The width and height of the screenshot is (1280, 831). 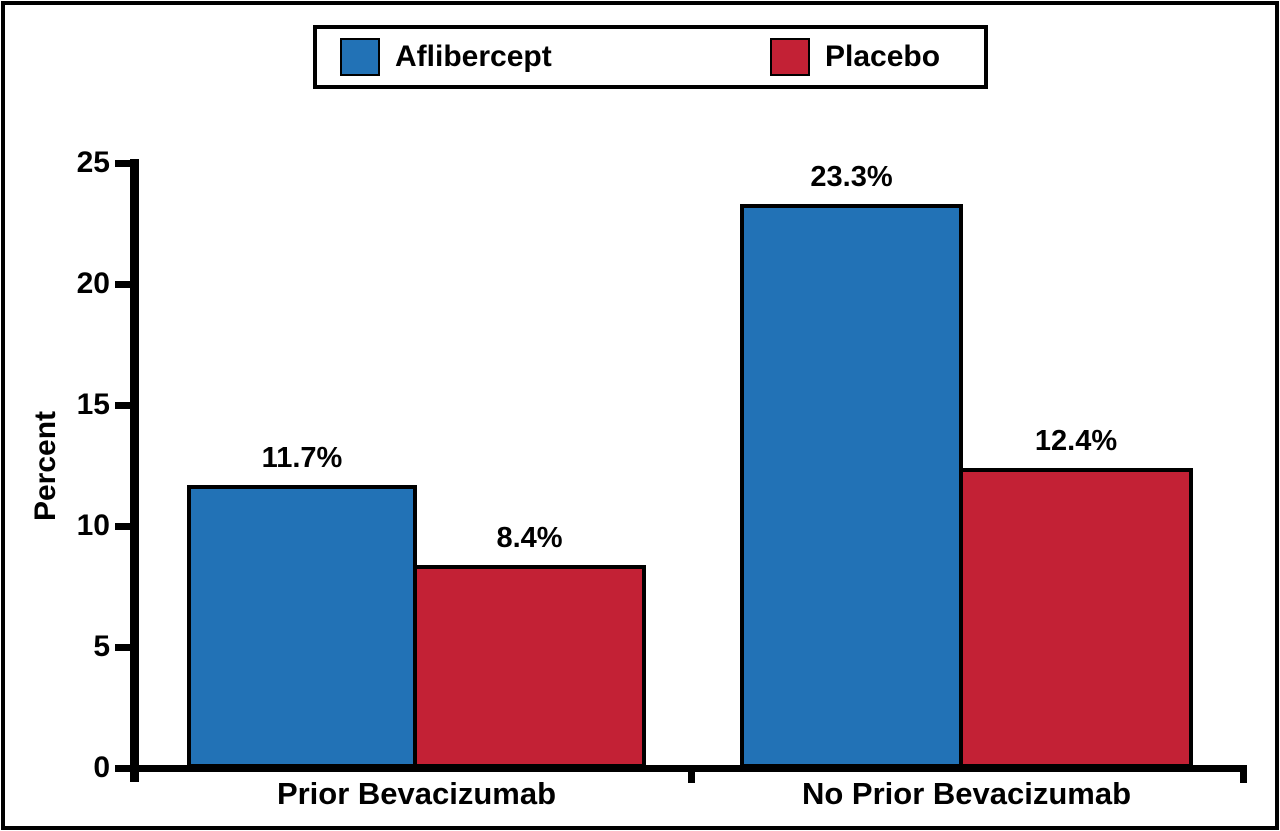 I want to click on legend: Aflibercept Placebo, so click(x=650, y=57).